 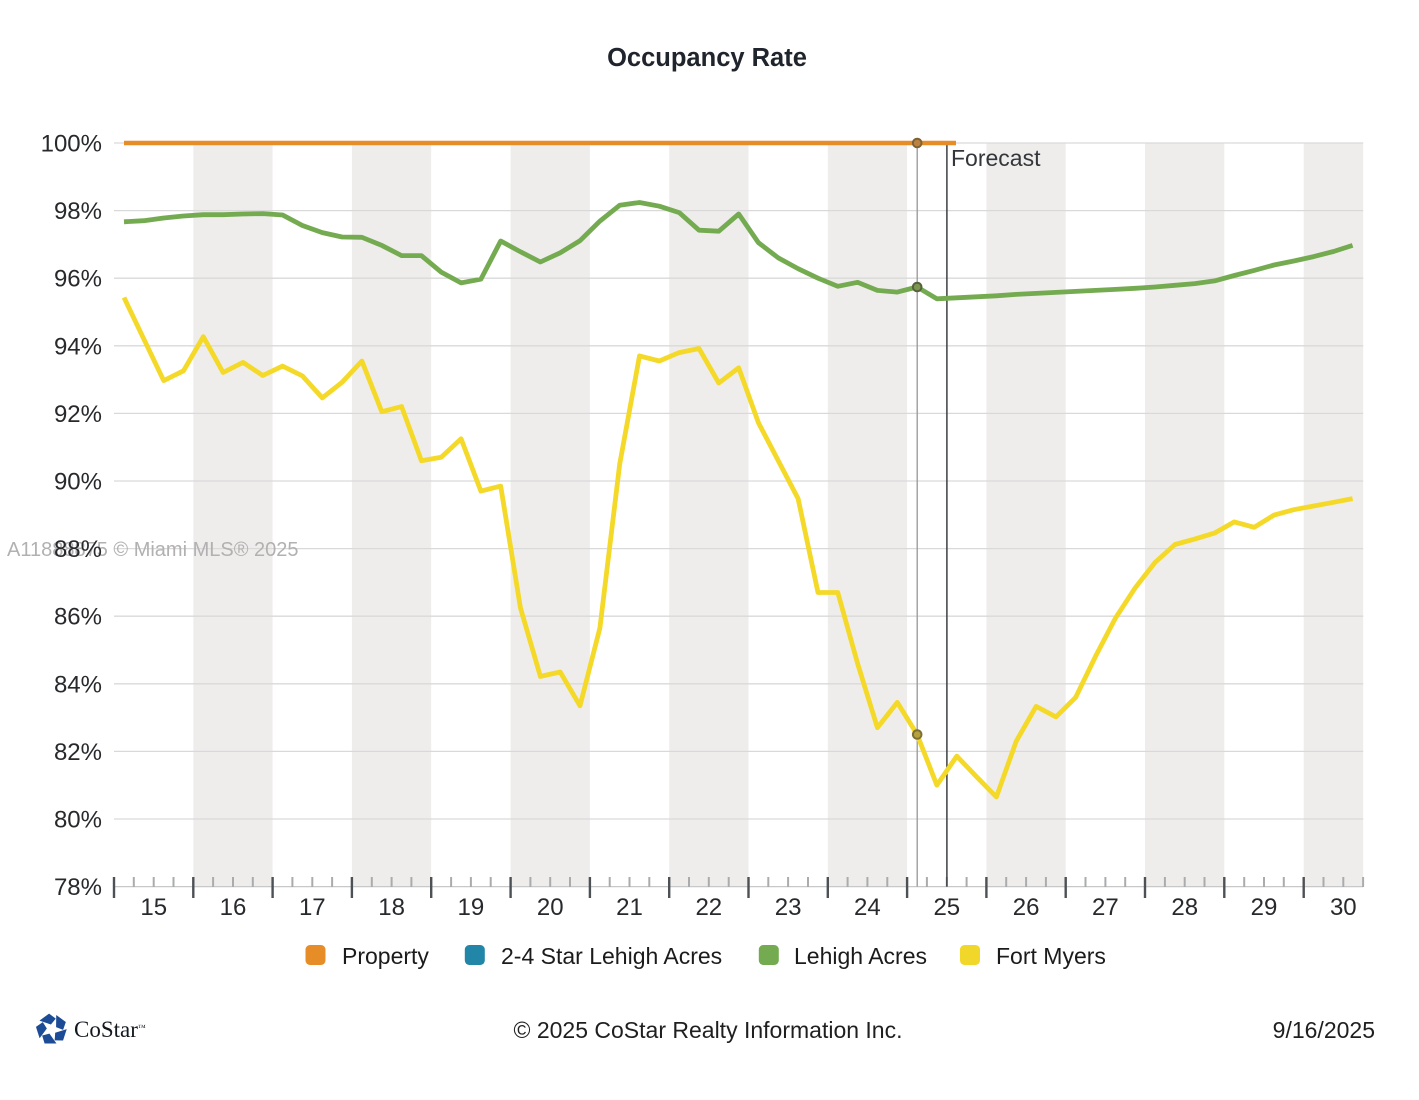 What do you see at coordinates (78, 820) in the screenshot?
I see `svg-text: 80%` at bounding box center [78, 820].